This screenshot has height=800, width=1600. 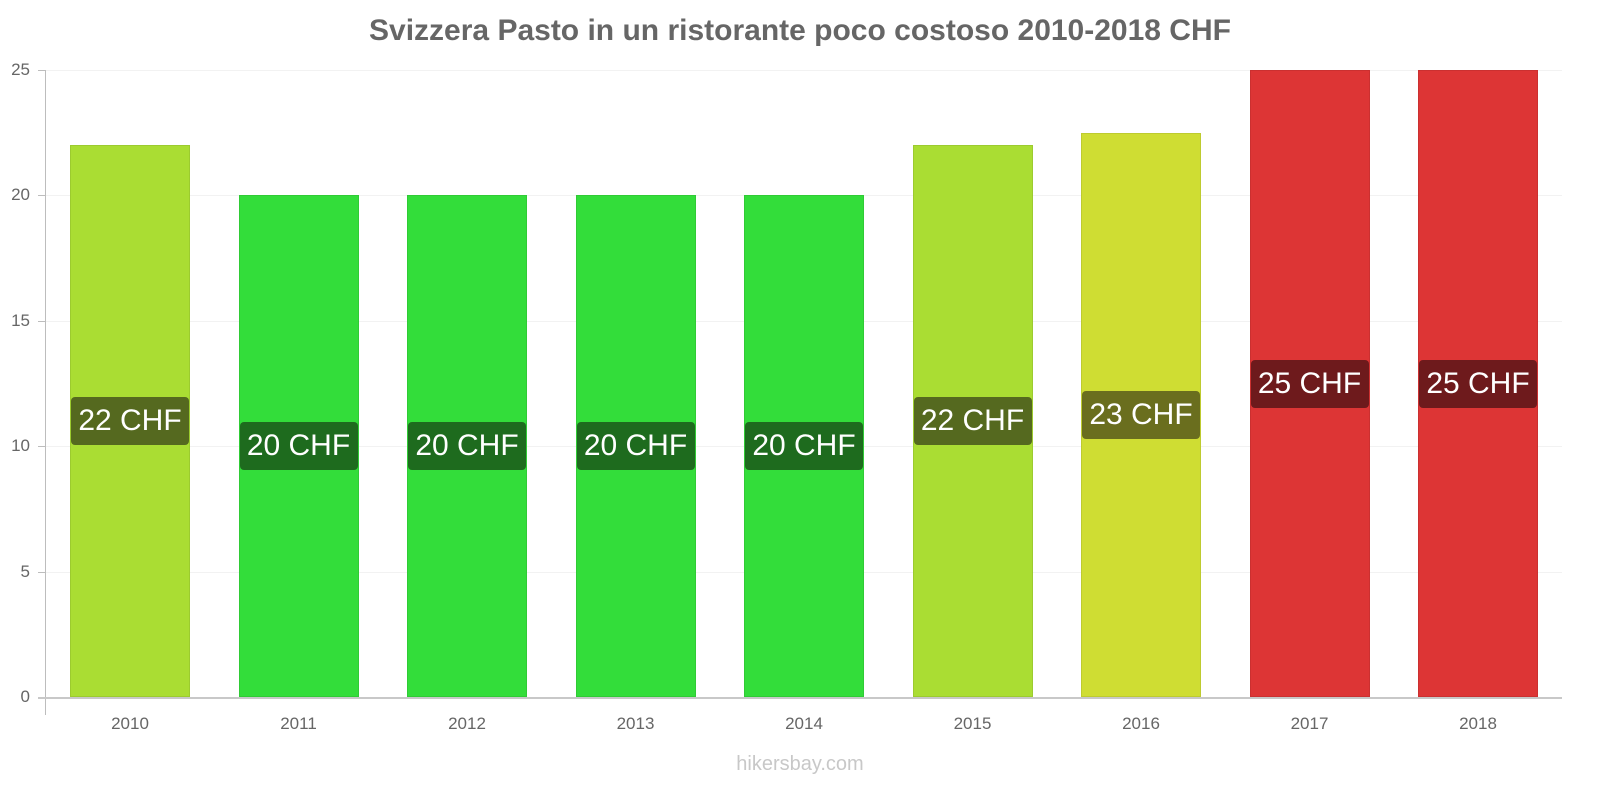 I want to click on y-tick-label: 20, so click(x=20, y=195).